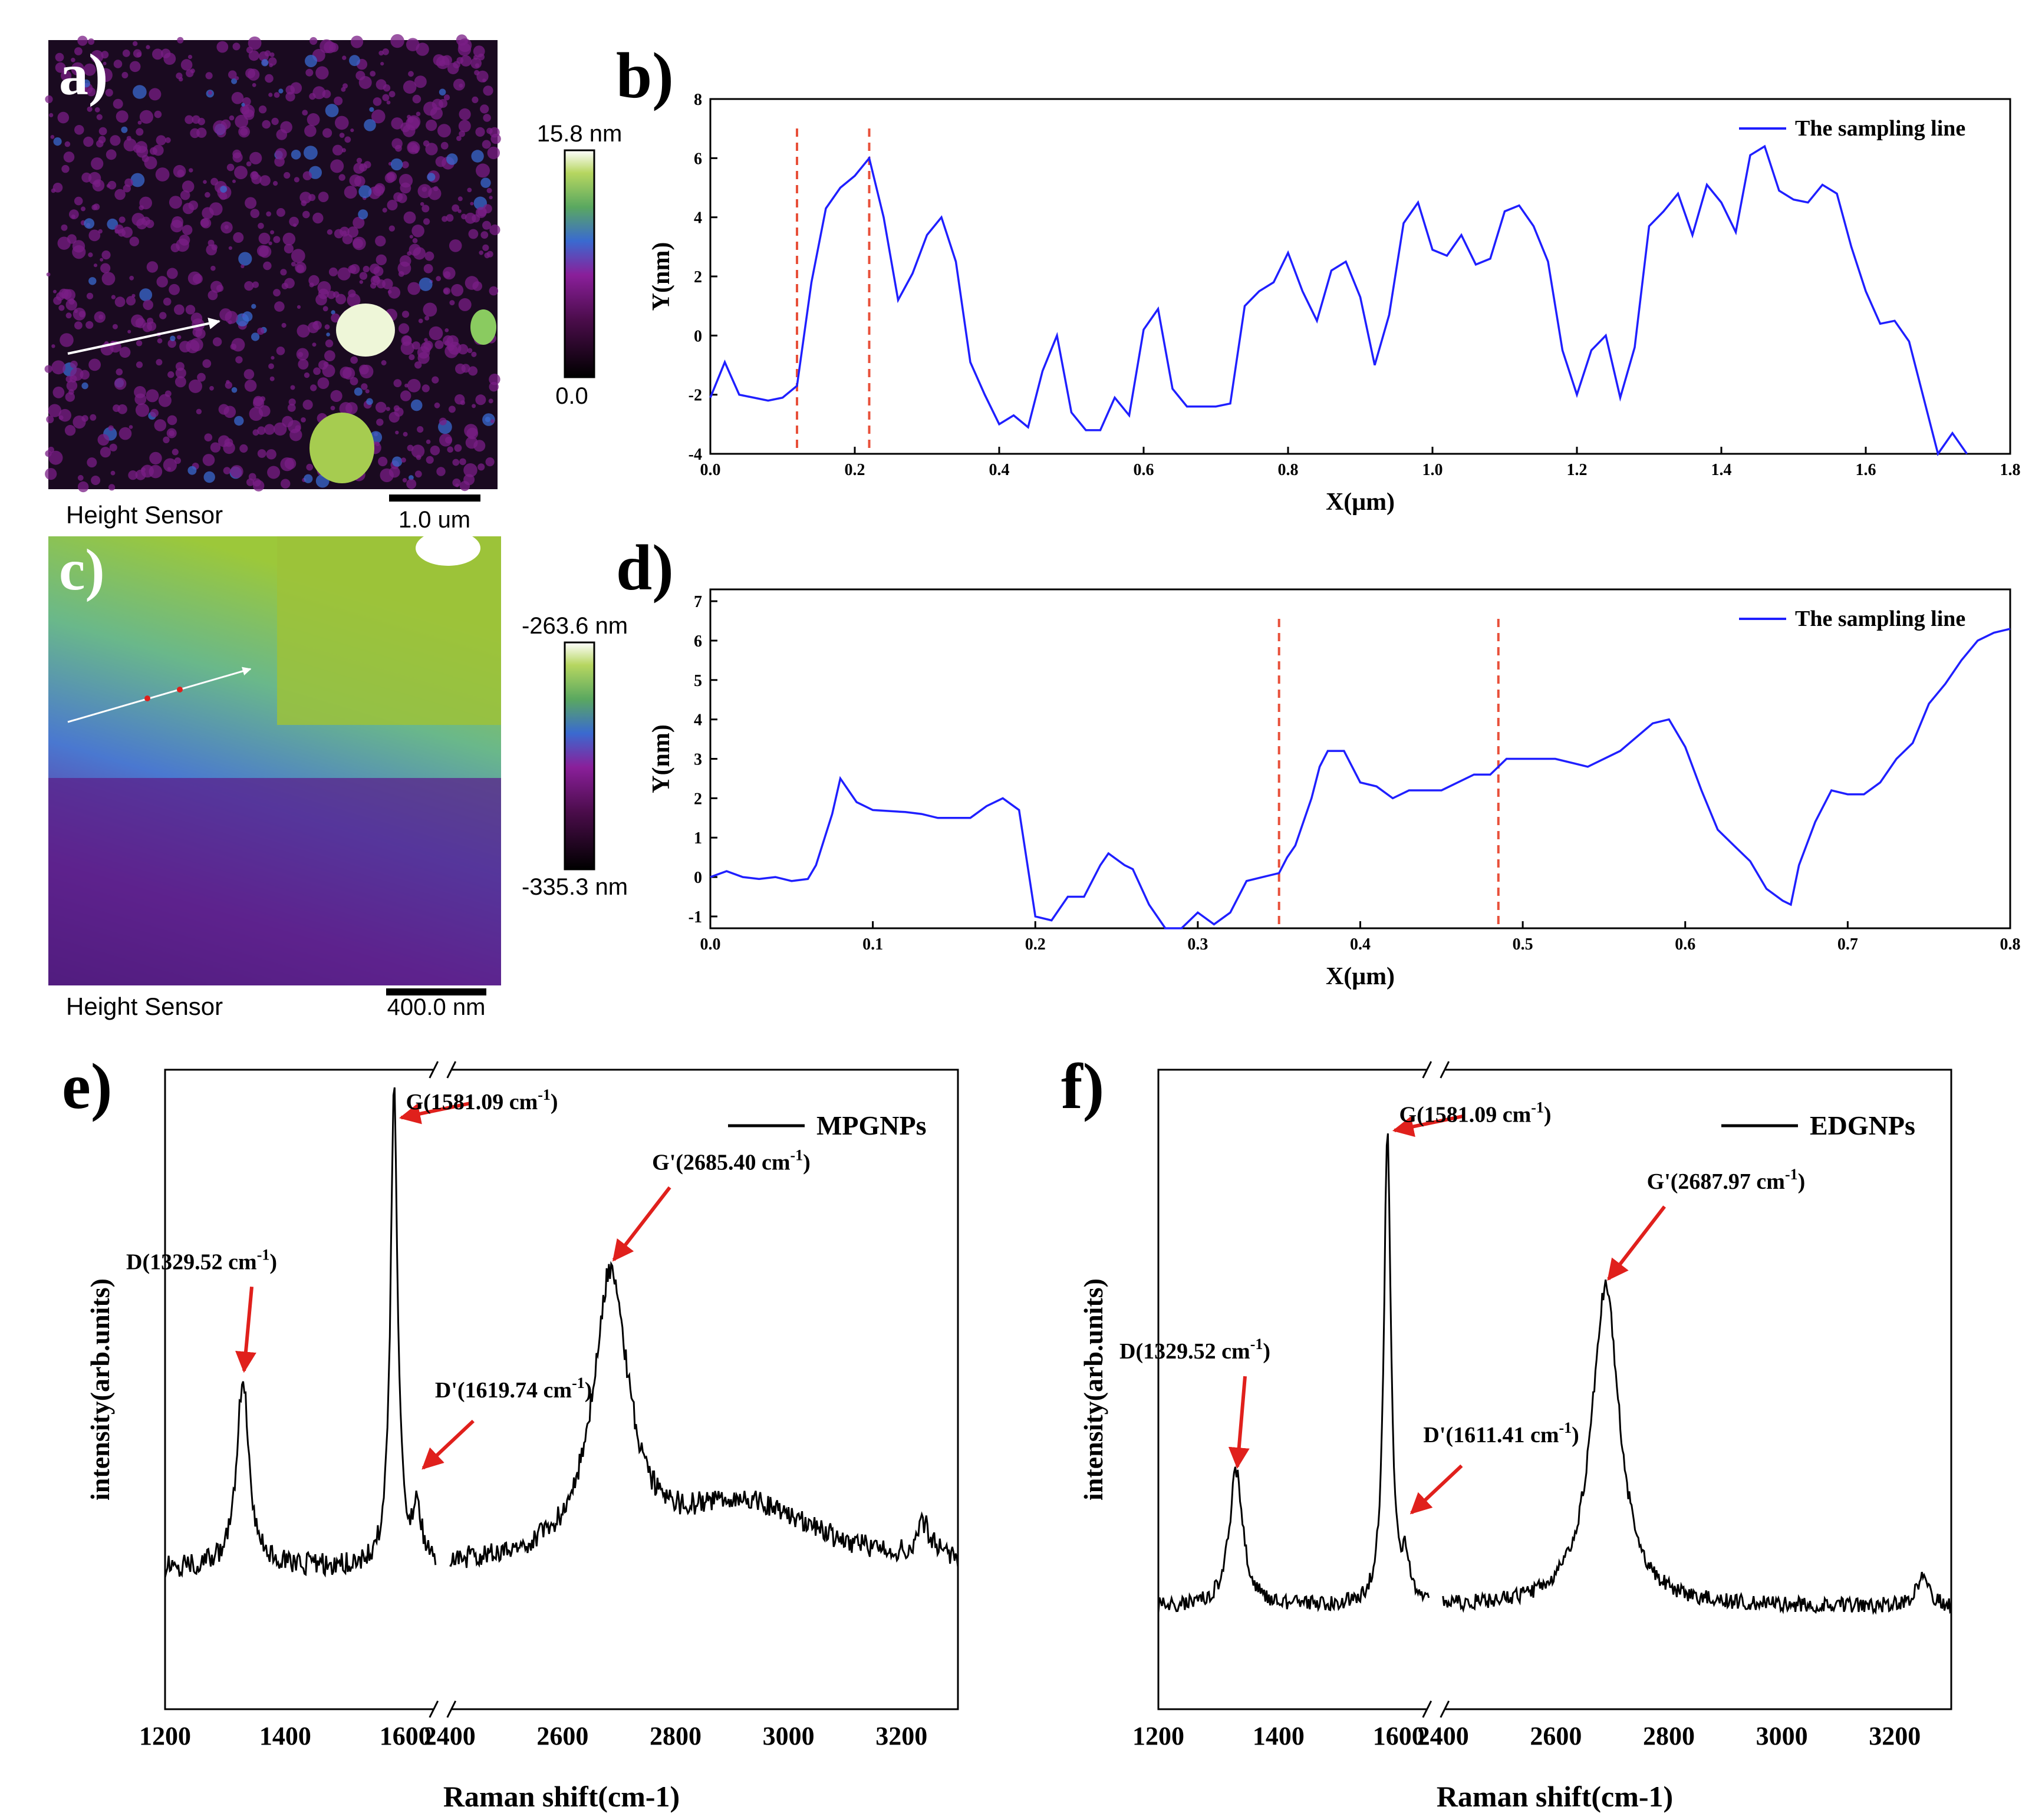 Image resolution: width=2032 pixels, height=1820 pixels. Describe the element at coordinates (273, 1261) in the screenshot. I see `annotation-close-paren: )` at that location.